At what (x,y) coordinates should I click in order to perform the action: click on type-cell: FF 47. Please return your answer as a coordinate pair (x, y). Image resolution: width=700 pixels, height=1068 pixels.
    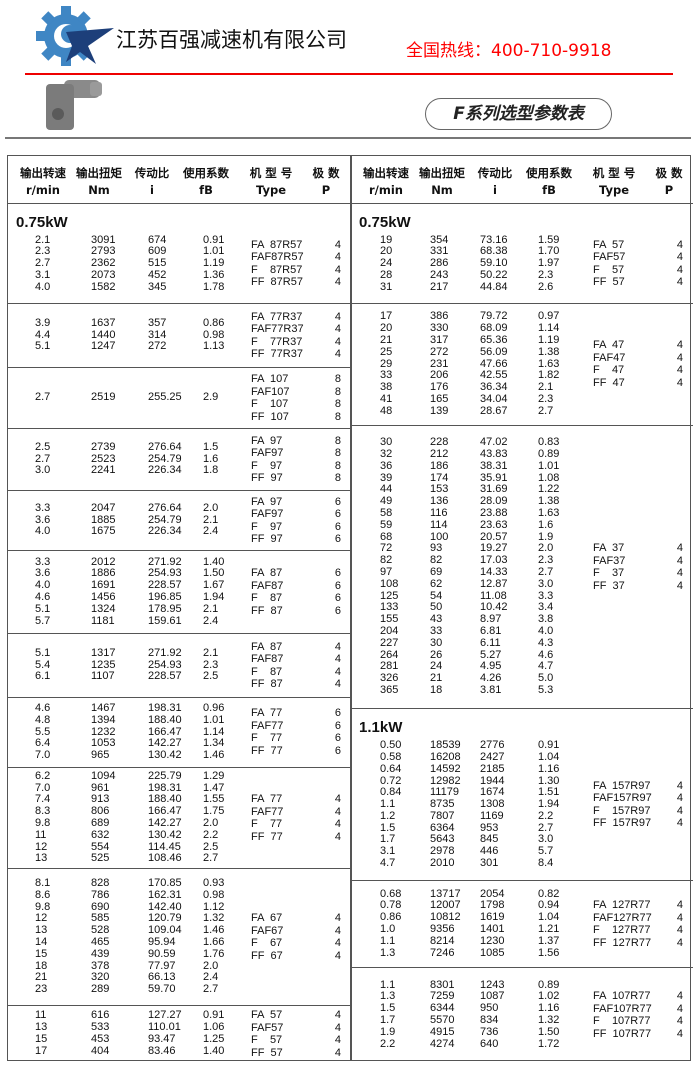
    Looking at the image, I should click on (609, 382).